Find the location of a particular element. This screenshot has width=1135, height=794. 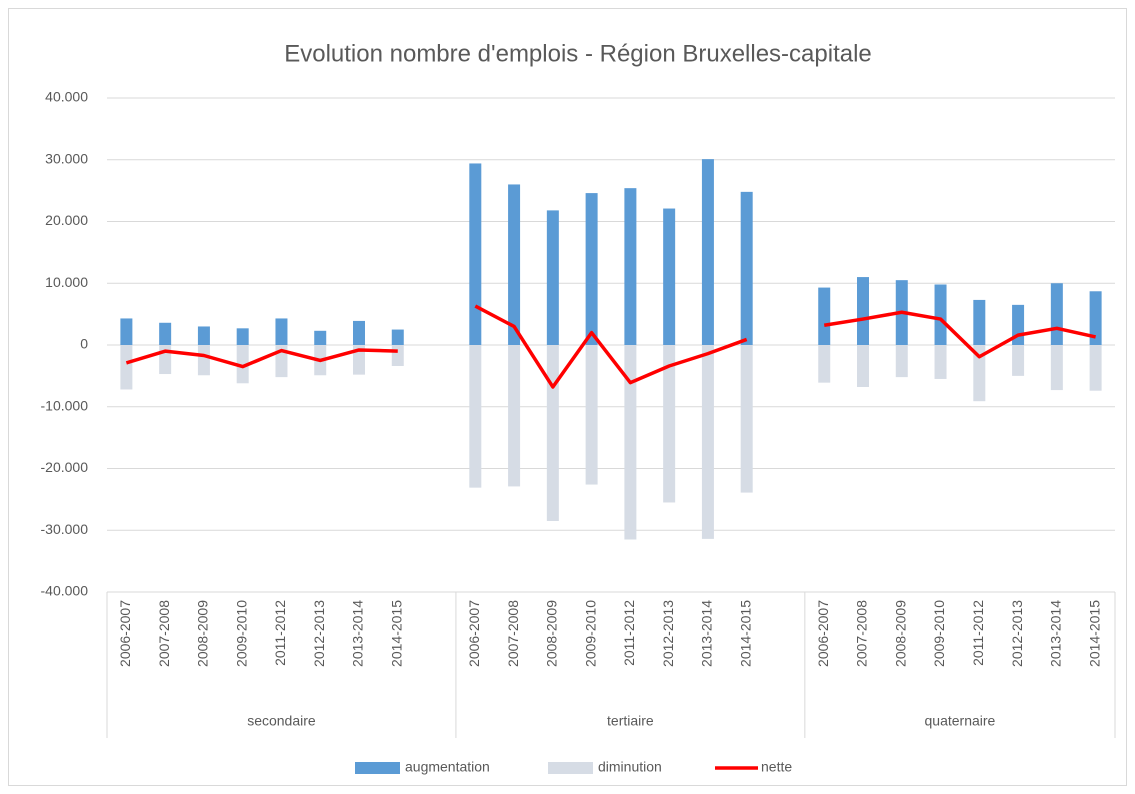

legend-label: diminution is located at coordinates (630, 767).